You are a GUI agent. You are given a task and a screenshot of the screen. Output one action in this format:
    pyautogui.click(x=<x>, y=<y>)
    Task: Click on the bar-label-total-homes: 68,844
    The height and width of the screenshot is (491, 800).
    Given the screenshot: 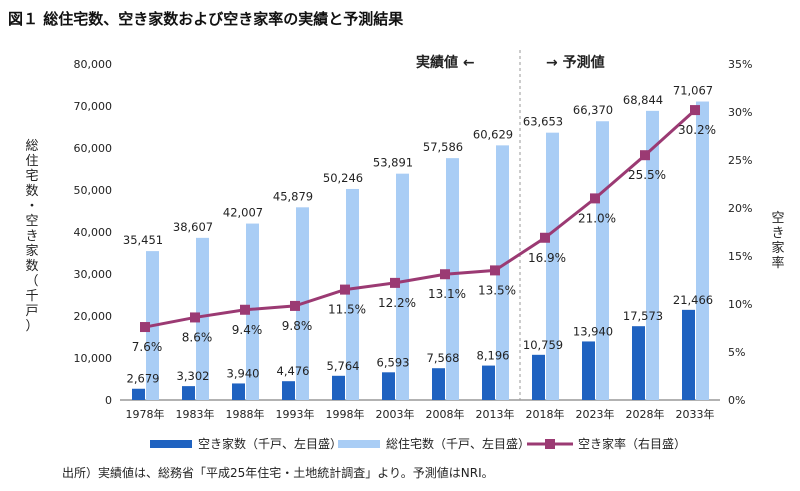 What is the action you would take?
    pyautogui.click(x=643, y=100)
    